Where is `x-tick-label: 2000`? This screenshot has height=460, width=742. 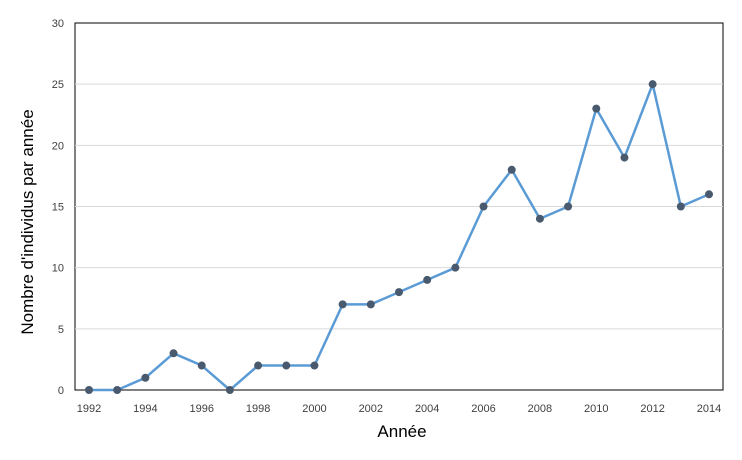 x-tick-label: 2000 is located at coordinates (314, 409).